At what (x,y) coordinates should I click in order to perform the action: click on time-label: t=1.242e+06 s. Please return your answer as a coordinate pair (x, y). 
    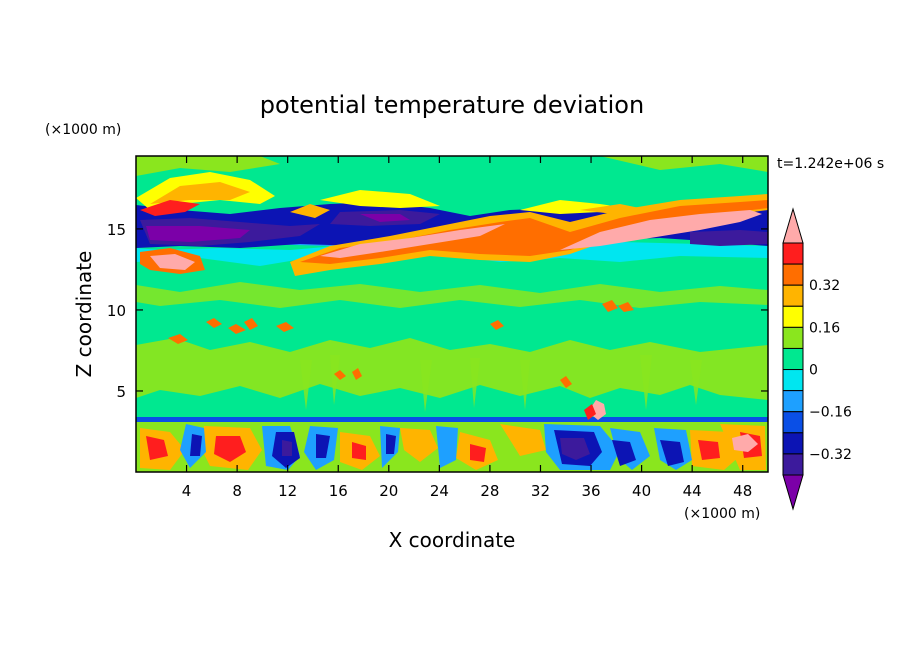
    Looking at the image, I should click on (830, 164).